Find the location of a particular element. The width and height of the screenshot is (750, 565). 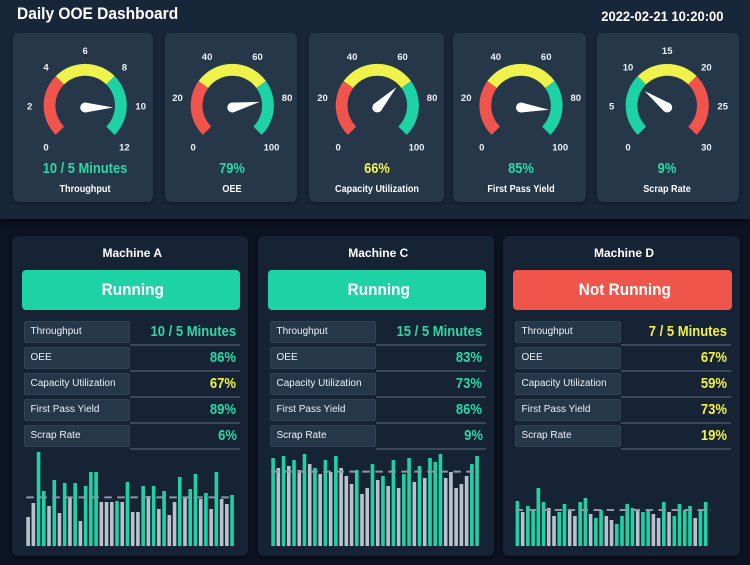

svg-text: 6 is located at coordinates (85, 51).